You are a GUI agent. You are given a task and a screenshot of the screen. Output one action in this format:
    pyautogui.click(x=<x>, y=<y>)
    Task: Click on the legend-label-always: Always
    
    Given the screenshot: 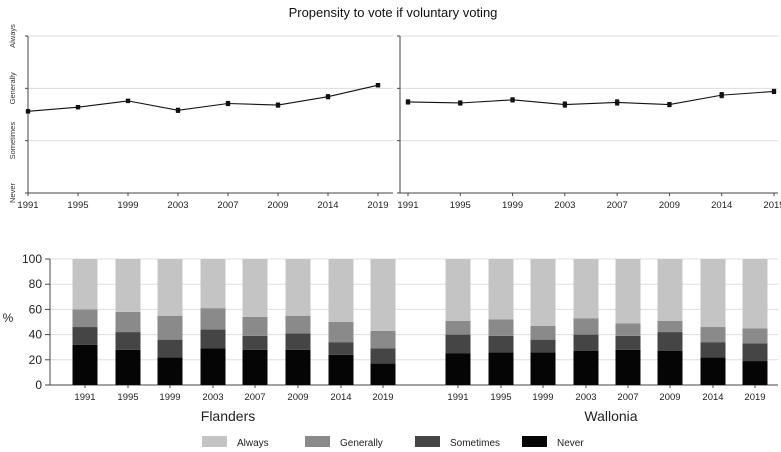 What is the action you would take?
    pyautogui.click(x=253, y=443)
    